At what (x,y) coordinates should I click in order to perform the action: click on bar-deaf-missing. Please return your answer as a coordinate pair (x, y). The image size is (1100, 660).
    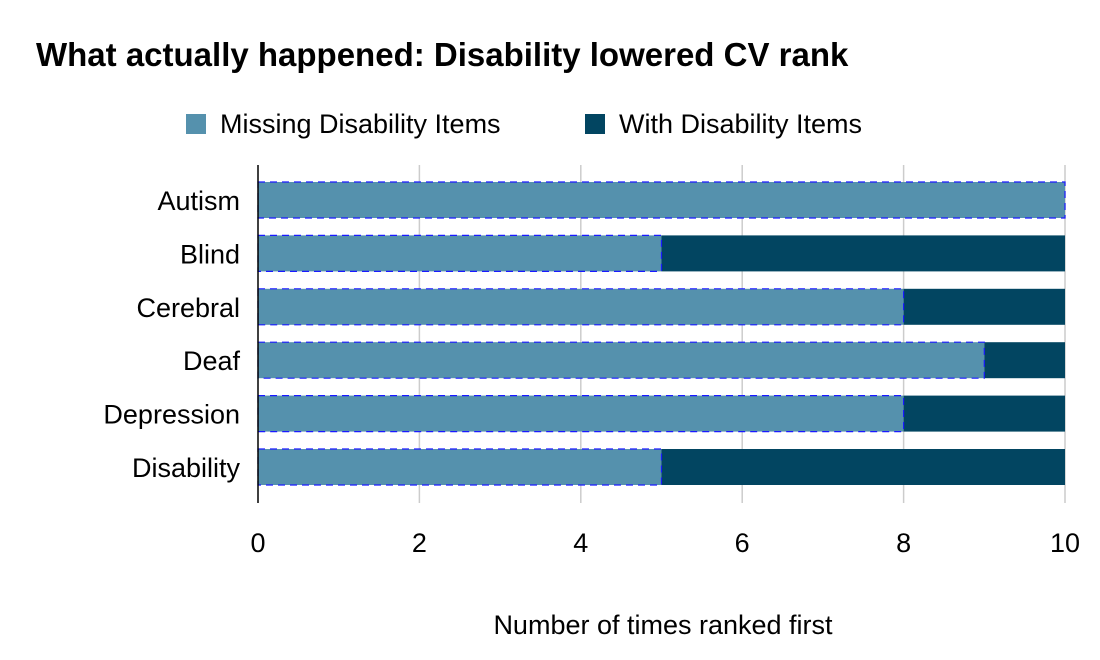
    Looking at the image, I should click on (621, 360).